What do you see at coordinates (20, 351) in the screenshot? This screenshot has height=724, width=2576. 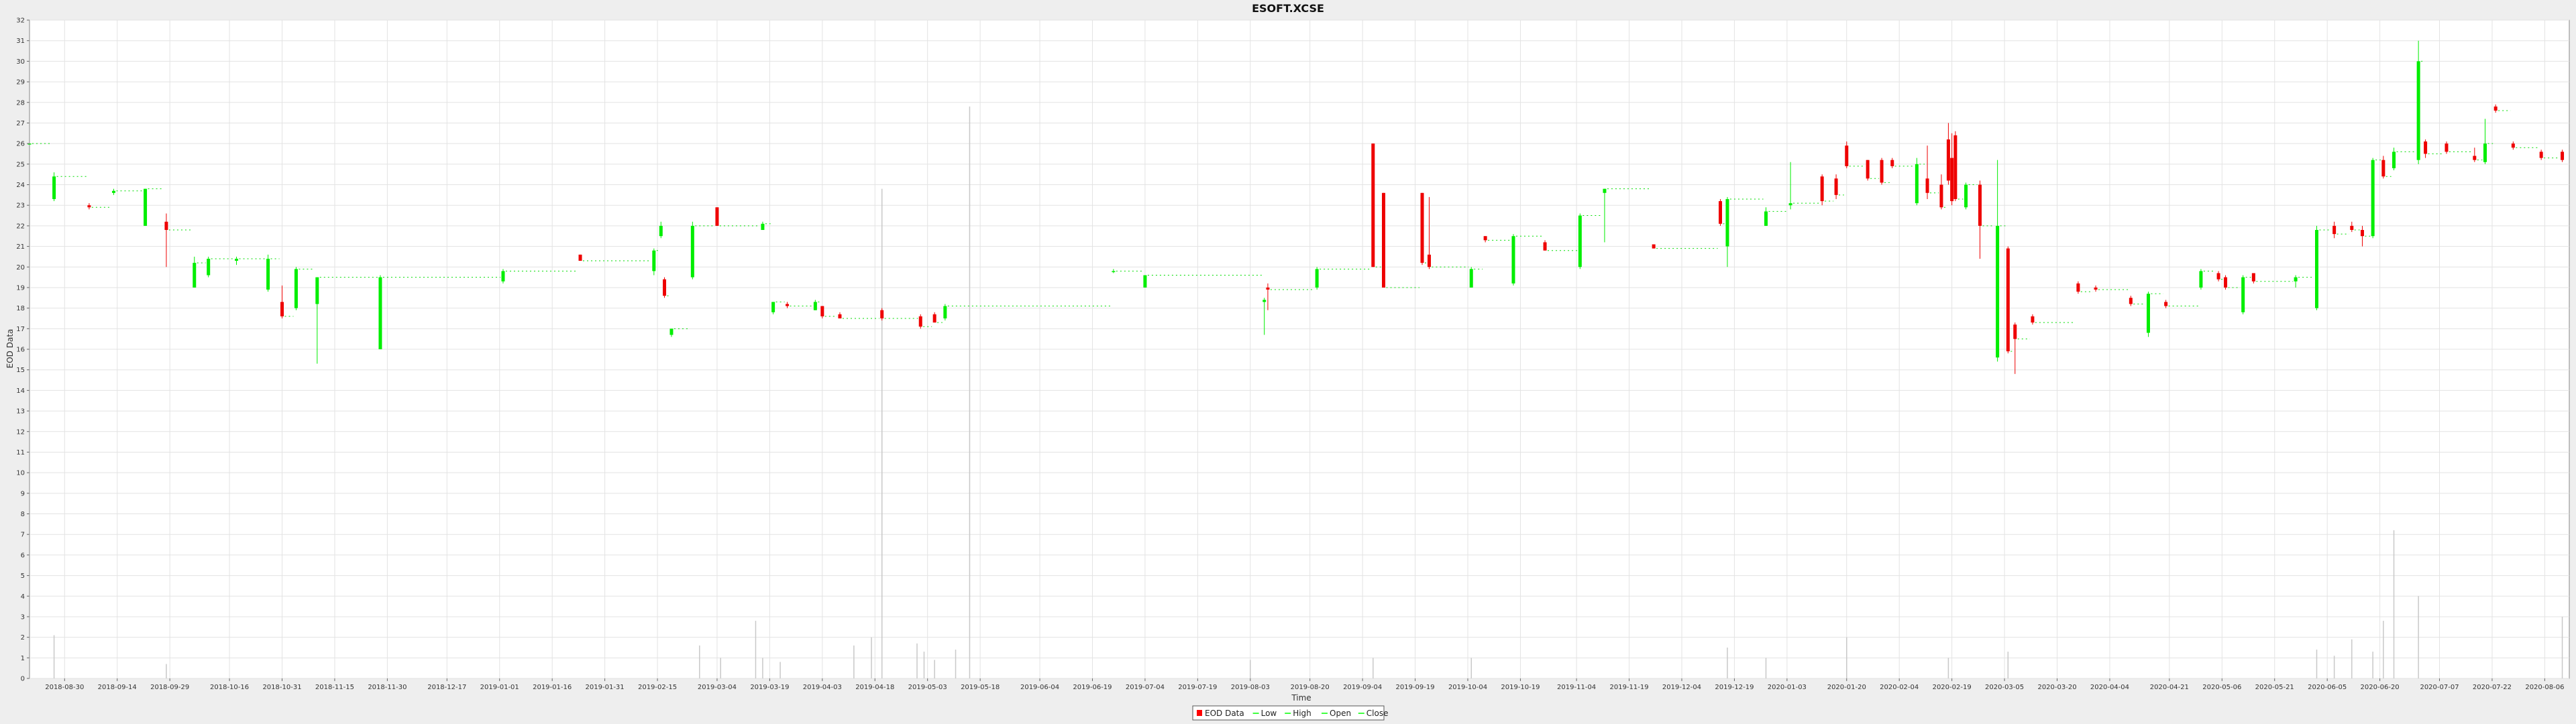 I see `y-tick-label: 16` at bounding box center [20, 351].